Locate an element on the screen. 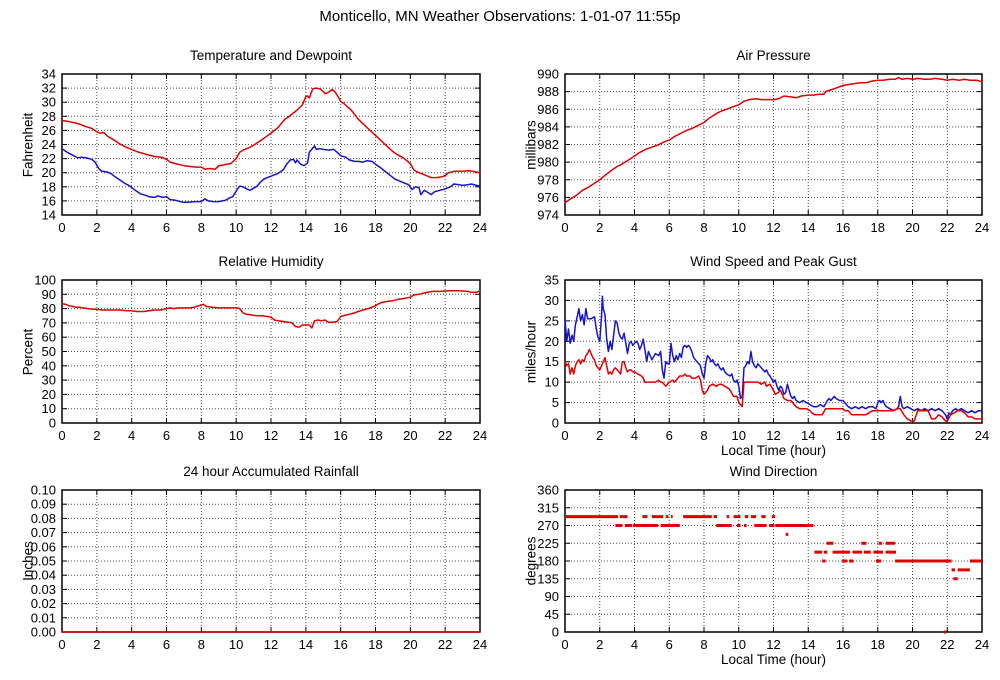  y-tick-label: 990 is located at coordinates (548, 74).